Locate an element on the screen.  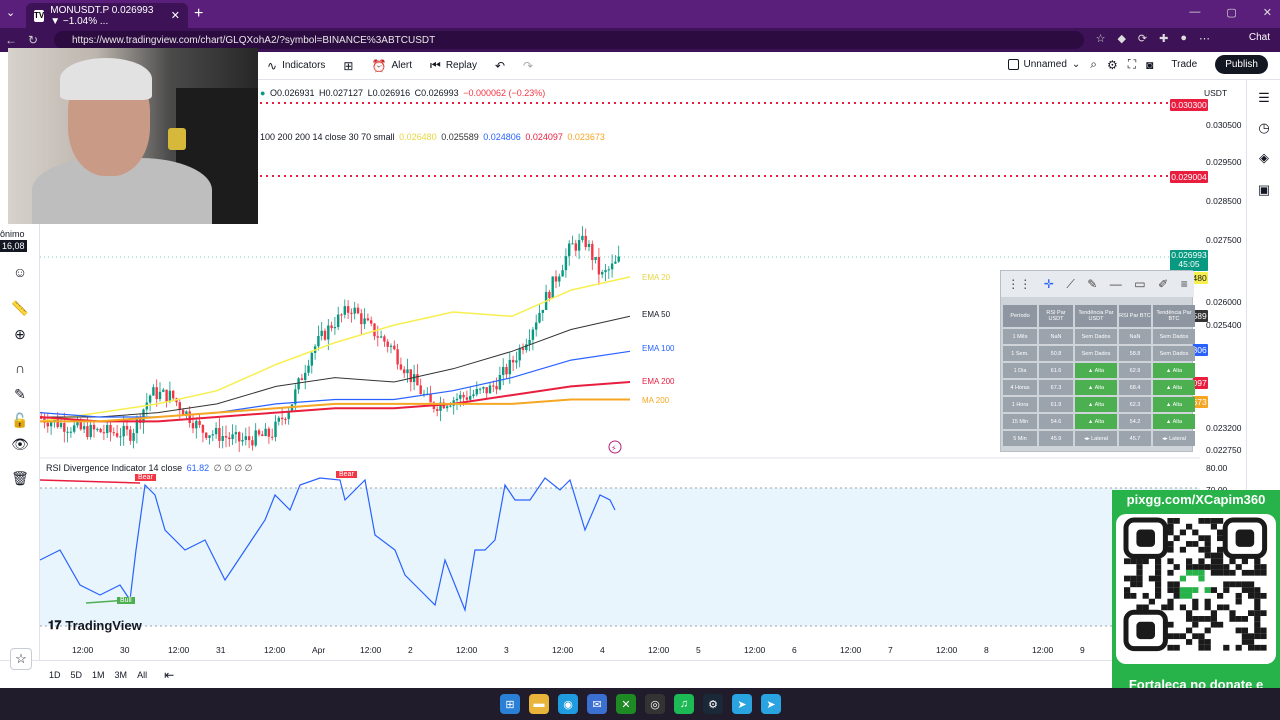
profile-icon: ● is located at coordinates (1183, 38).